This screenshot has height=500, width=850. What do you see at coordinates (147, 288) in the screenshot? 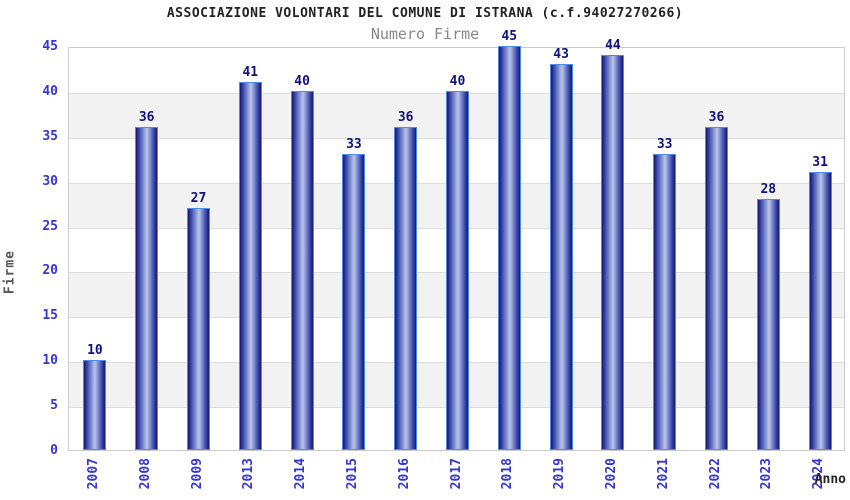
I see `bar-2008` at bounding box center [147, 288].